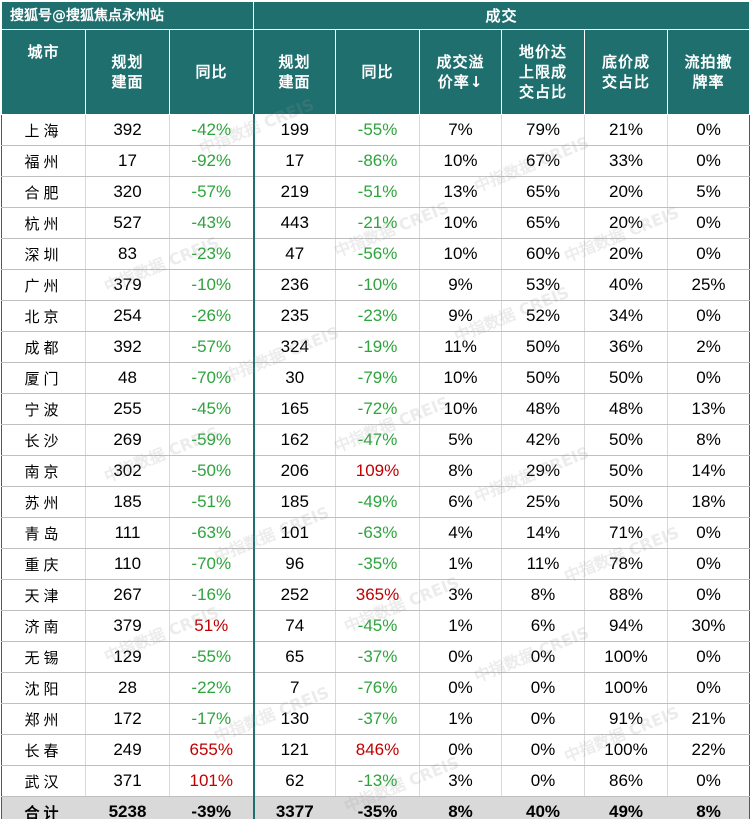 The image size is (750, 819). What do you see at coordinates (294, 409) in the screenshot?
I see `cell-deal-area: 165` at bounding box center [294, 409].